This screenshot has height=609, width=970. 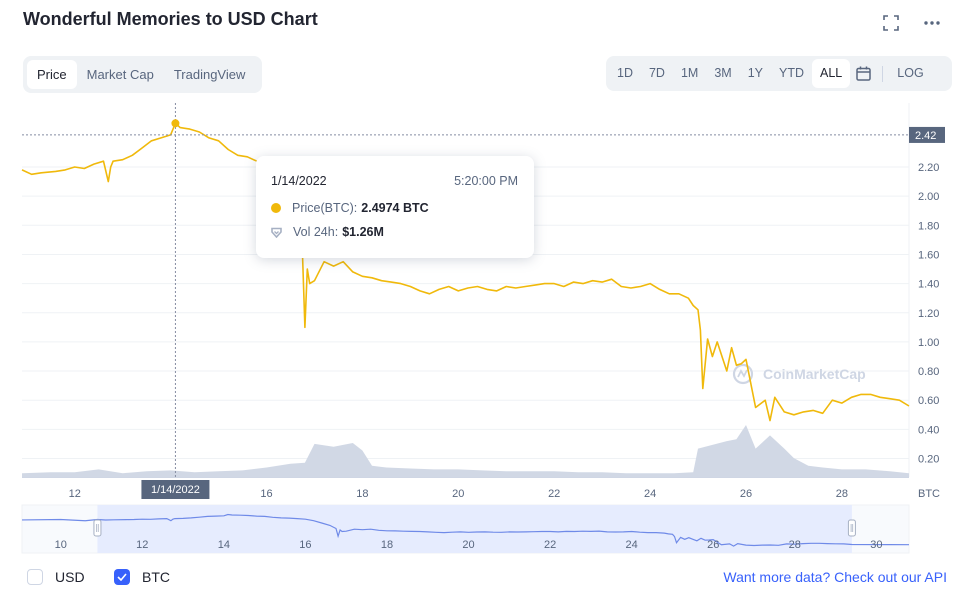 What do you see at coordinates (316, 232) in the screenshot?
I see `tooltip-volume-label: Vol 24h:` at bounding box center [316, 232].